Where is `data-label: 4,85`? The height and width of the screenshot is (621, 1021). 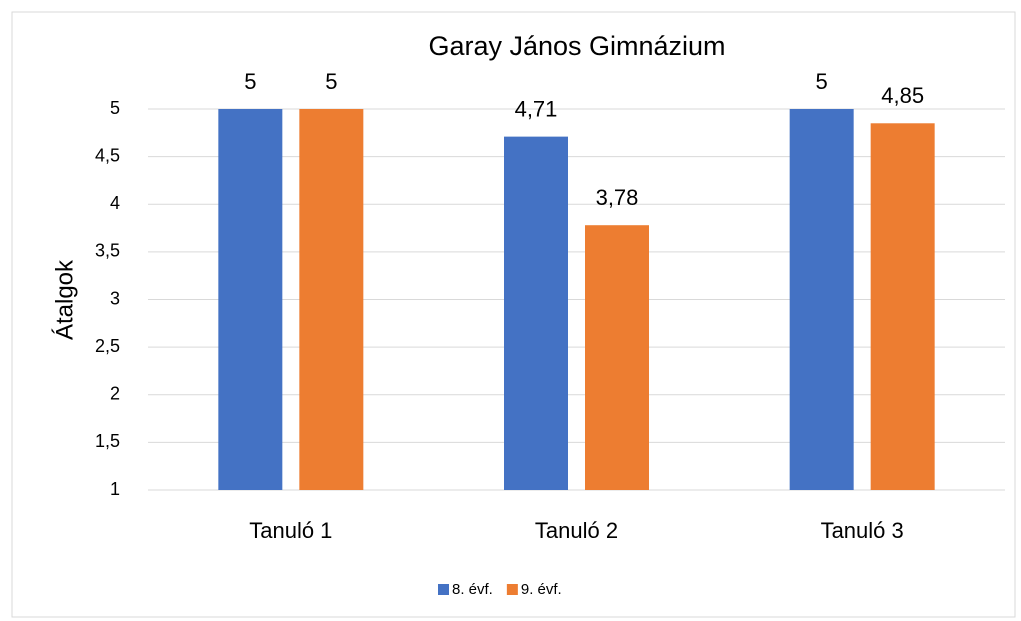 data-label: 4,85 is located at coordinates (902, 95).